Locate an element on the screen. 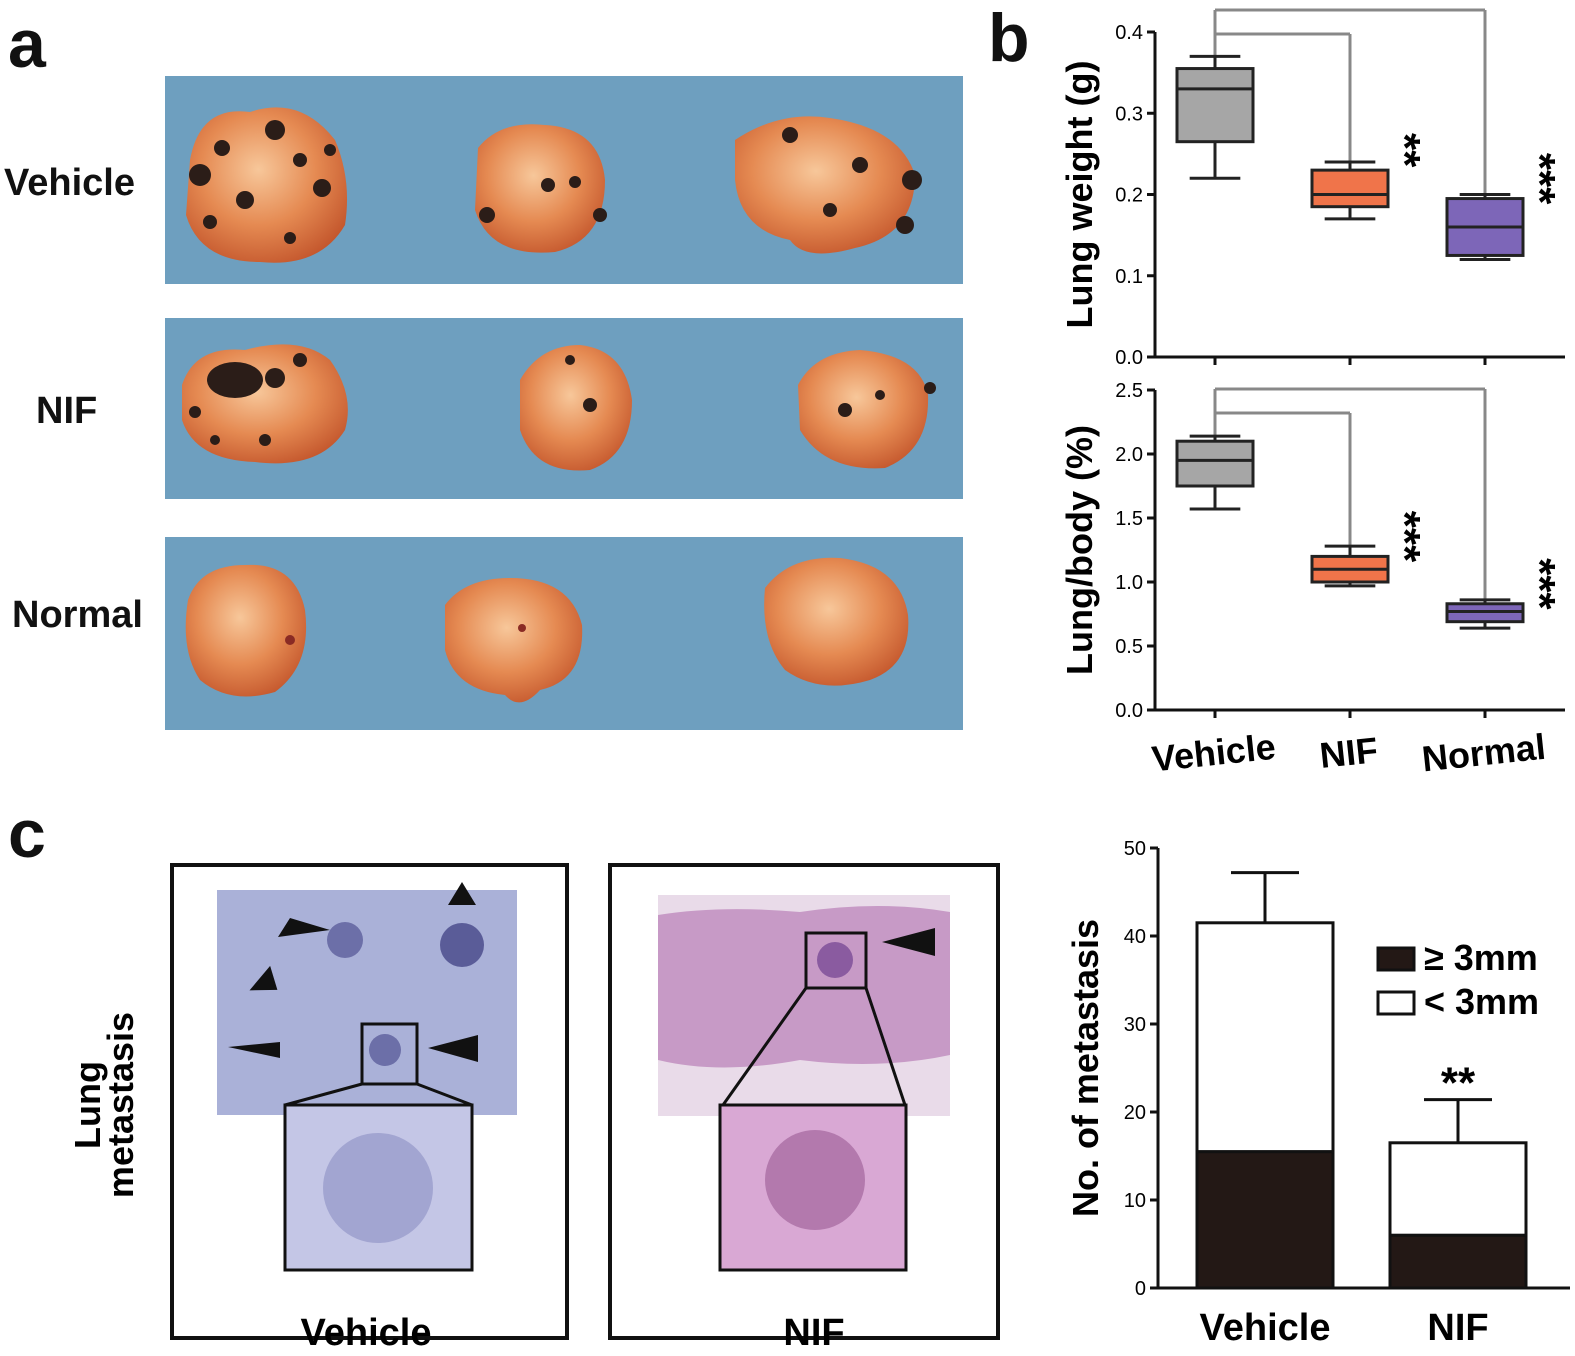 This screenshot has width=1575, height=1356. x-tick-label: Normal is located at coordinates (1484, 753).